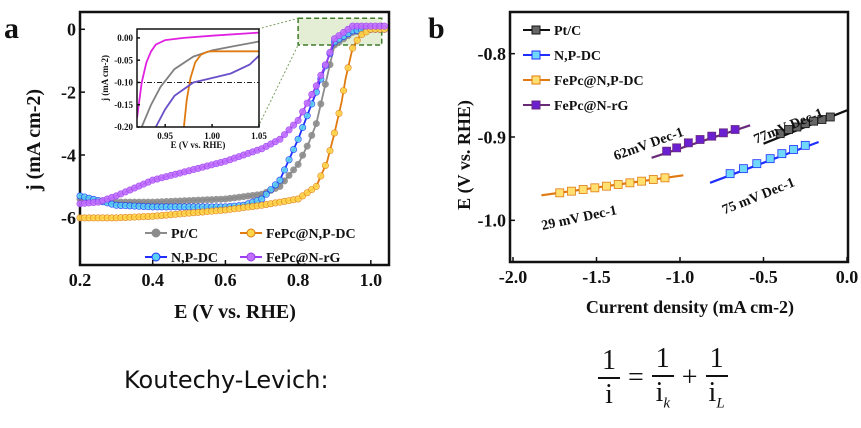 The width and height of the screenshot is (861, 428). What do you see at coordinates (225, 280) in the screenshot?
I see `x-tick-label: 0.6` at bounding box center [225, 280].